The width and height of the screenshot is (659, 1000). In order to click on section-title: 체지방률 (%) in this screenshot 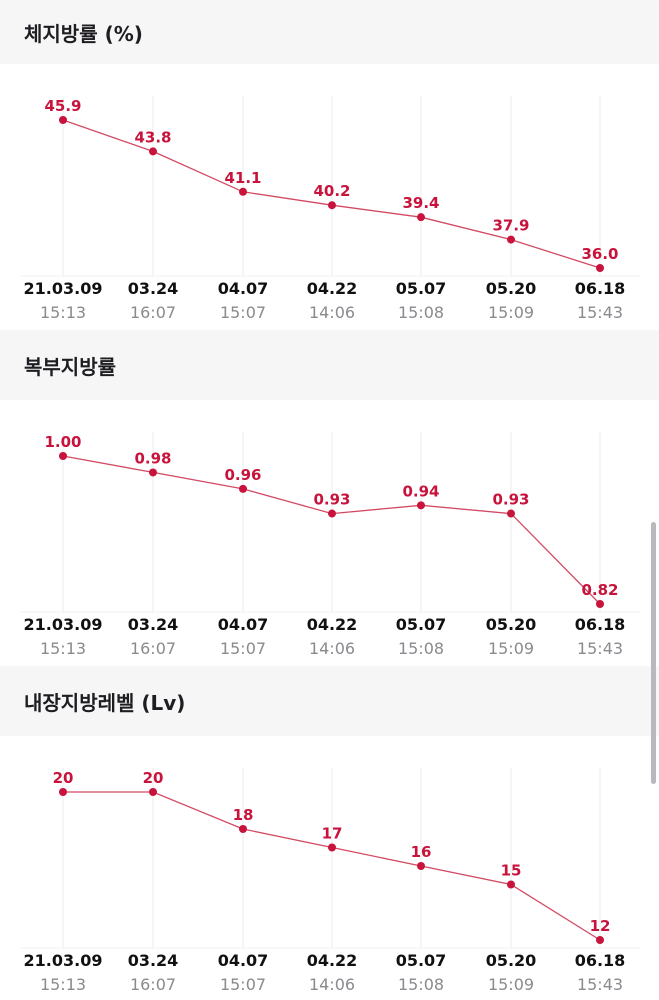, I will do `click(83, 33)`.